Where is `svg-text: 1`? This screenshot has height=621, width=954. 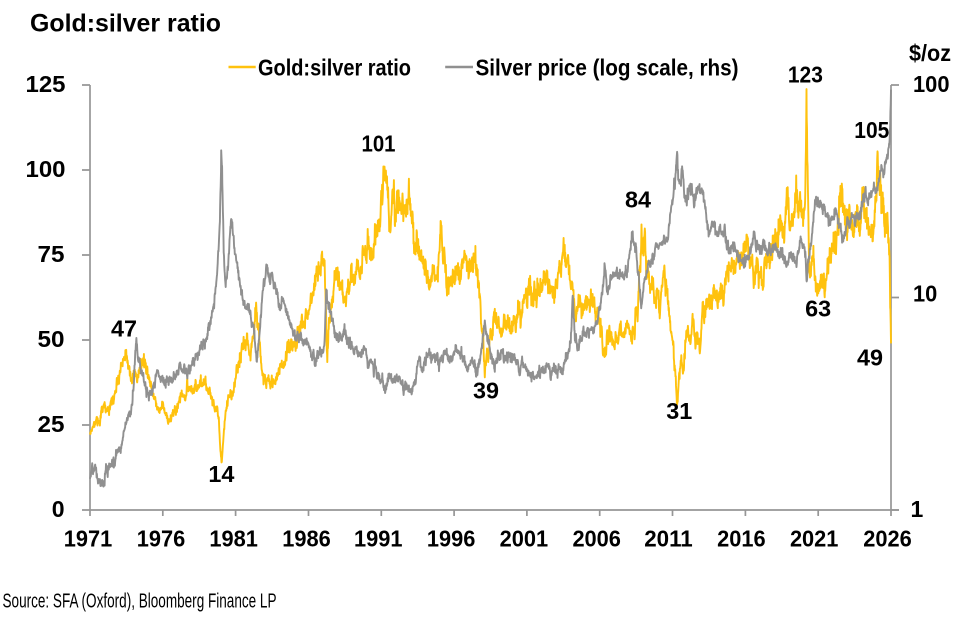 svg-text: 1 is located at coordinates (917, 509).